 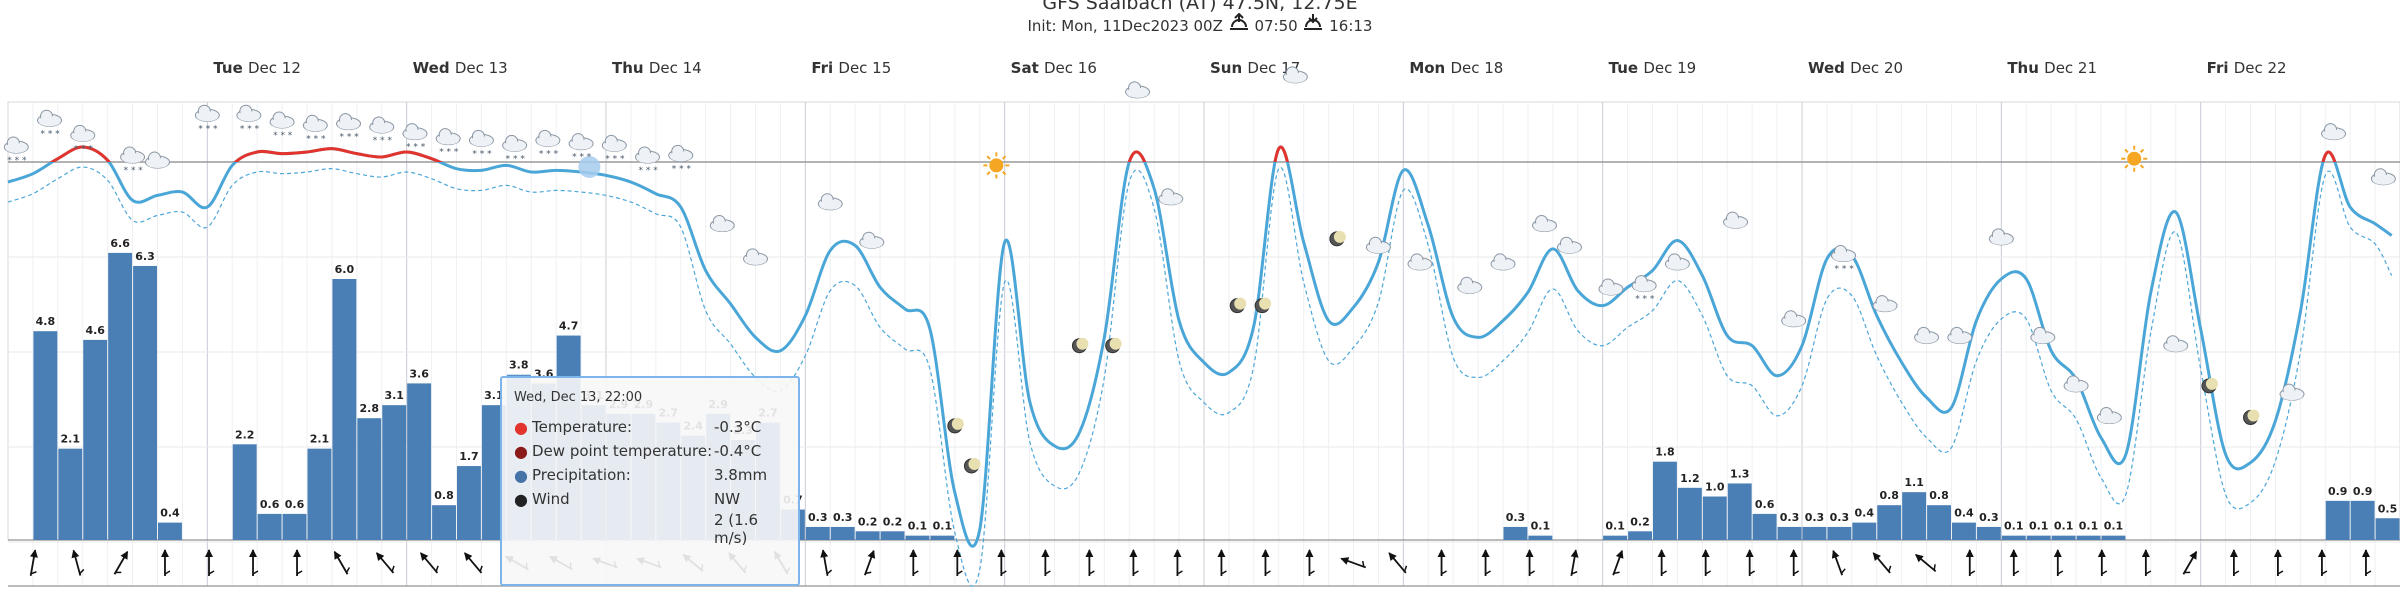 I want to click on sunrise-icon, so click(x=1239, y=23).